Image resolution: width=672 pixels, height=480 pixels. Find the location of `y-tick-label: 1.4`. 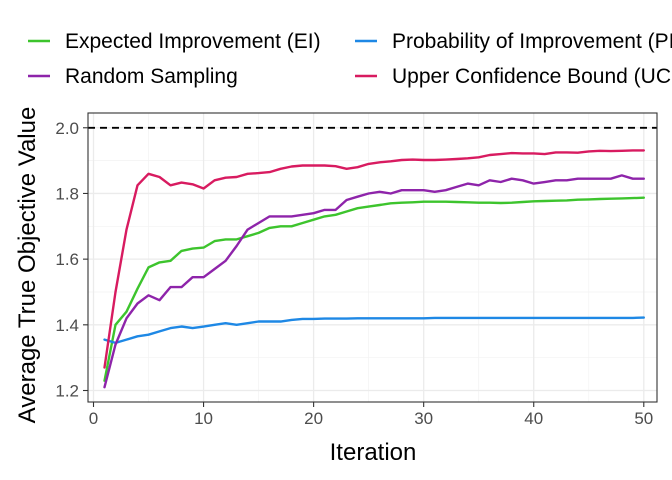

y-tick-label: 1.4 is located at coordinates (67, 325).